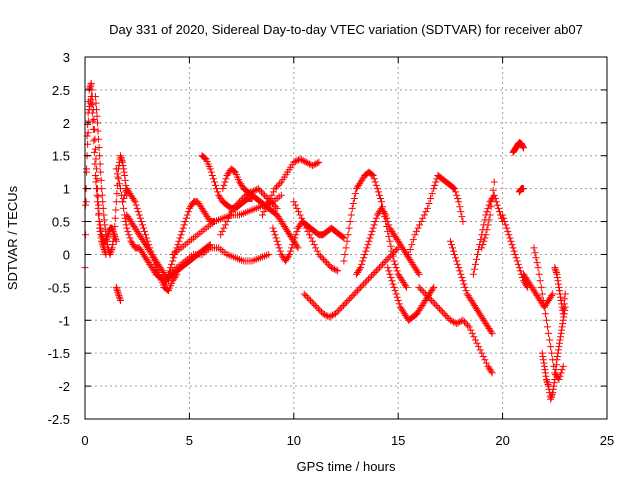 Image resolution: width=640 pixels, height=480 pixels. What do you see at coordinates (346, 466) in the screenshot?
I see `x-axis-label: GPS time / hours` at bounding box center [346, 466].